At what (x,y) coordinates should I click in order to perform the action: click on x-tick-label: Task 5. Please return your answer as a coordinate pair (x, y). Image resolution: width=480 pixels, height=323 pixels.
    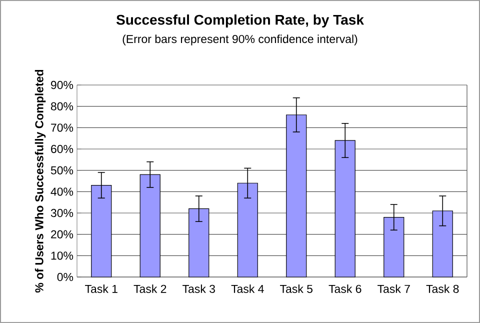
    Looking at the image, I should click on (296, 288).